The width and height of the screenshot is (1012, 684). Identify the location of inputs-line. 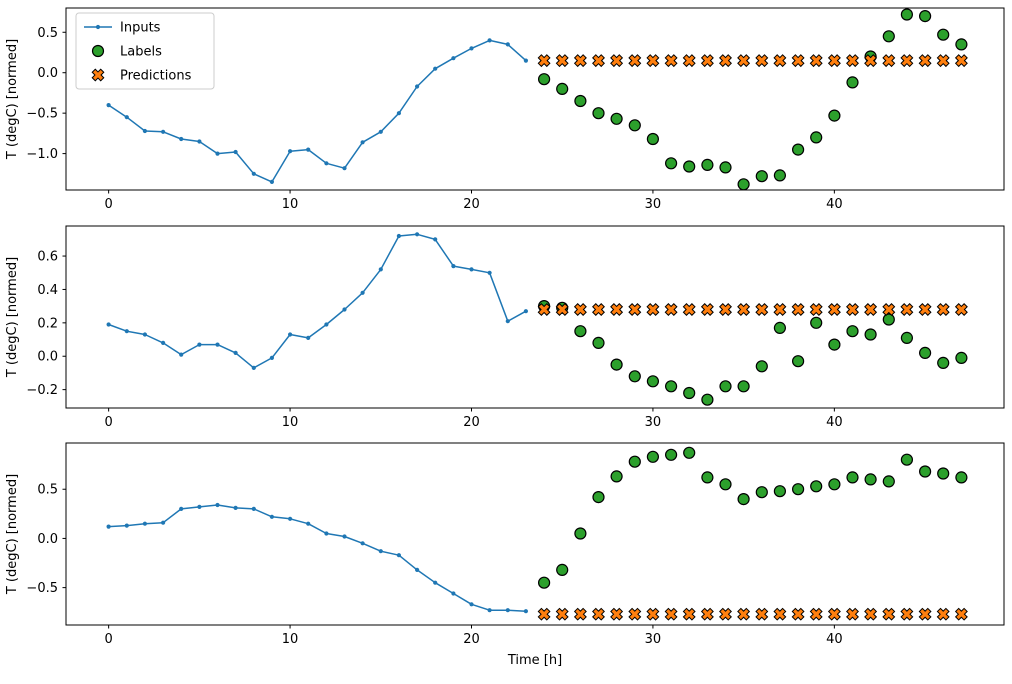
(317, 301).